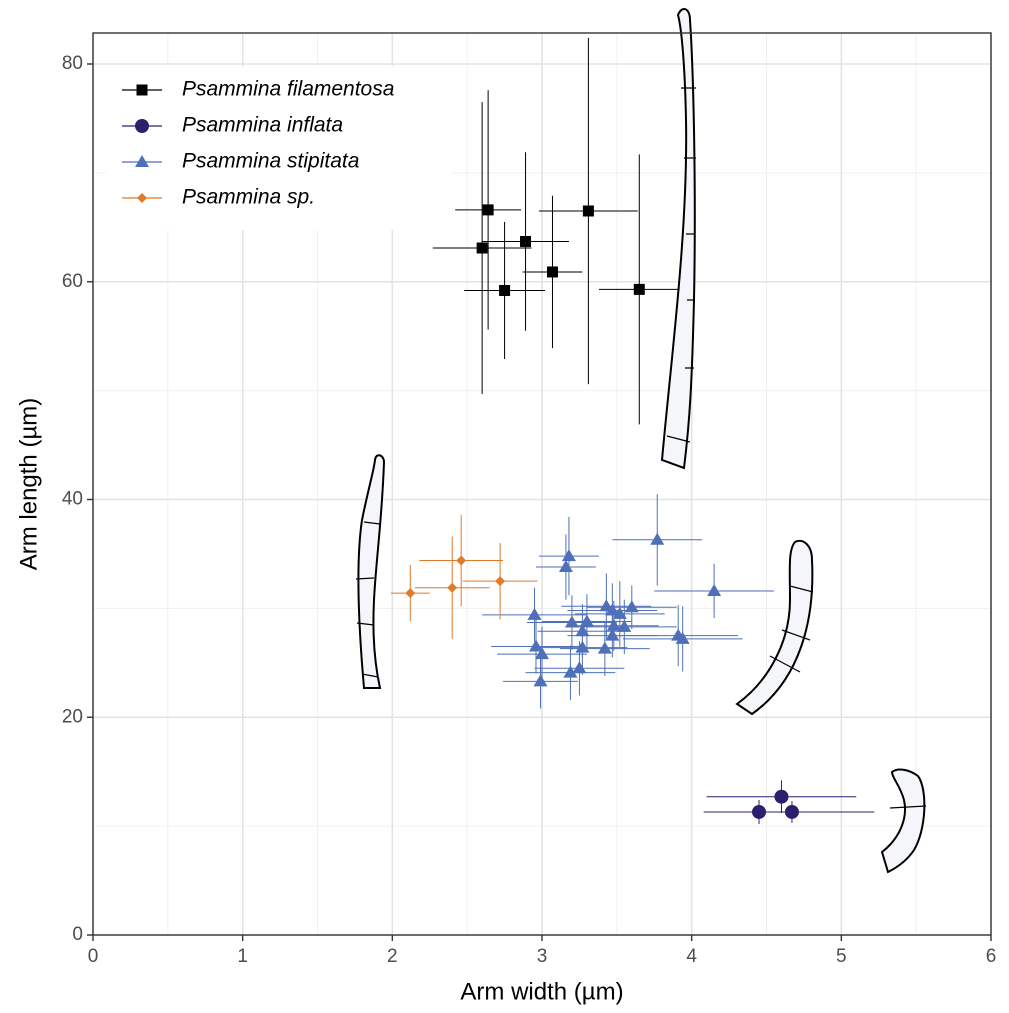  I want to click on legend-label: Psammina filamentosa, so click(288, 89).